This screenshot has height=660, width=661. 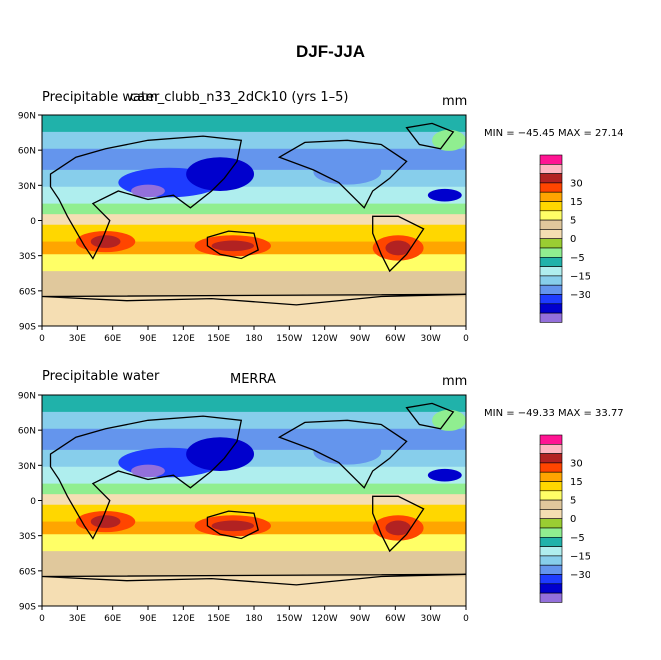 What do you see at coordinates (580, 556) in the screenshot?
I see `colorbar-label: −15` at bounding box center [580, 556].